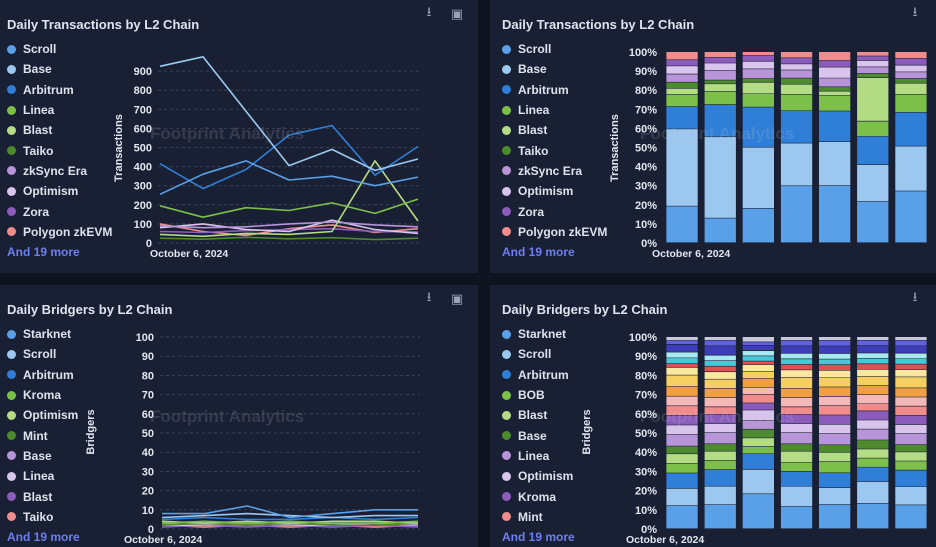 The image size is (936, 547). Describe the element at coordinates (649, 530) in the screenshot. I see `y-tick-label: 0%` at that location.